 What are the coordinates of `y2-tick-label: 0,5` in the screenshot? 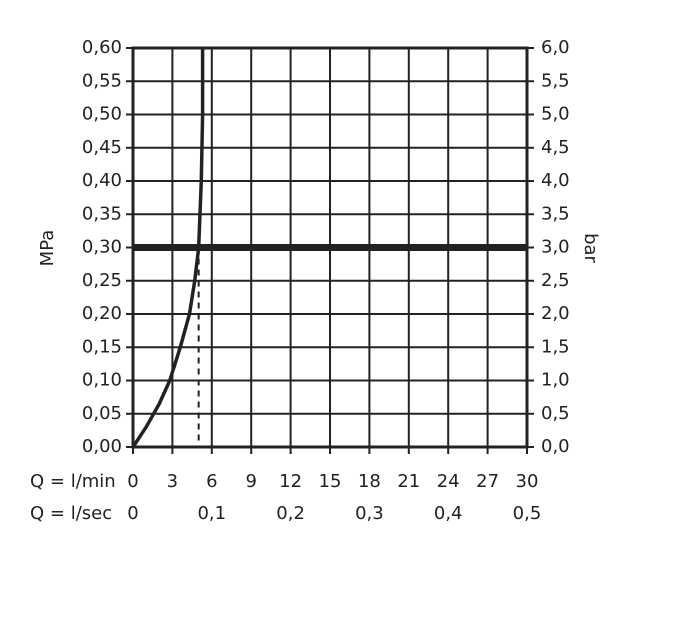 It's located at (555, 413).